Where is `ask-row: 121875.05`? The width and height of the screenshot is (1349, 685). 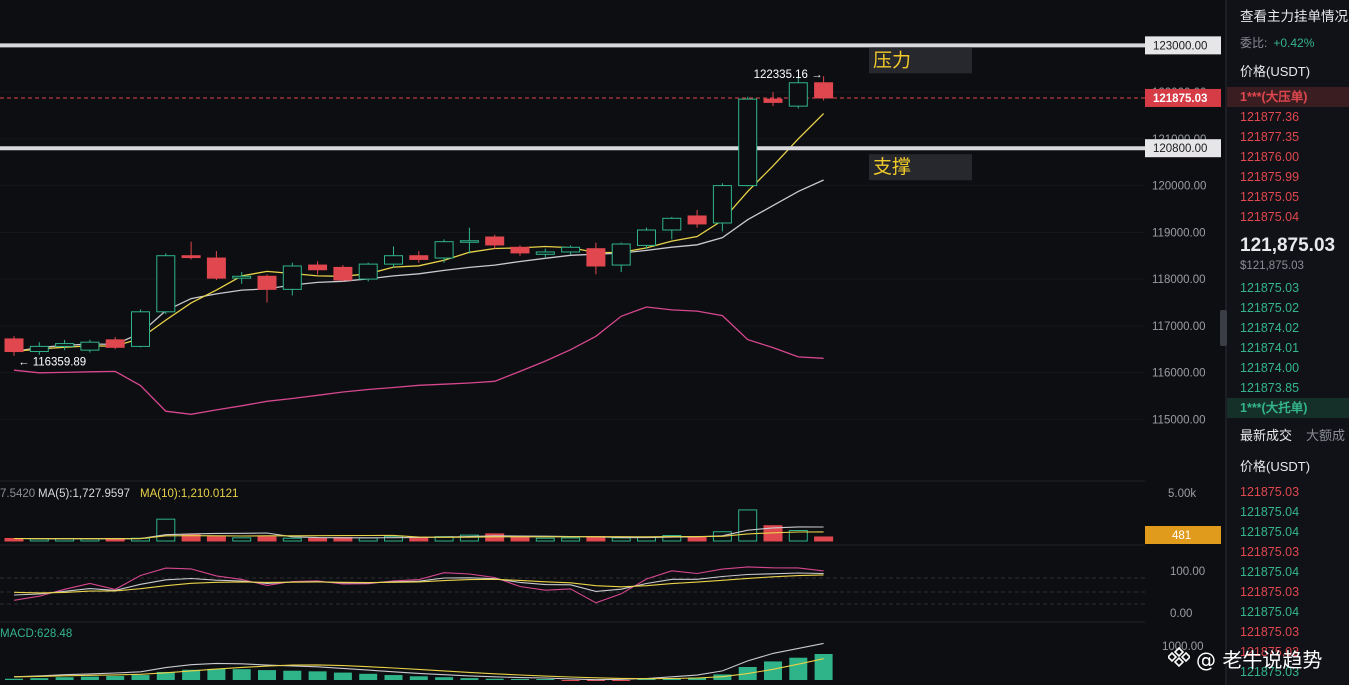
ask-row: 121875.05 is located at coordinates (1270, 197).